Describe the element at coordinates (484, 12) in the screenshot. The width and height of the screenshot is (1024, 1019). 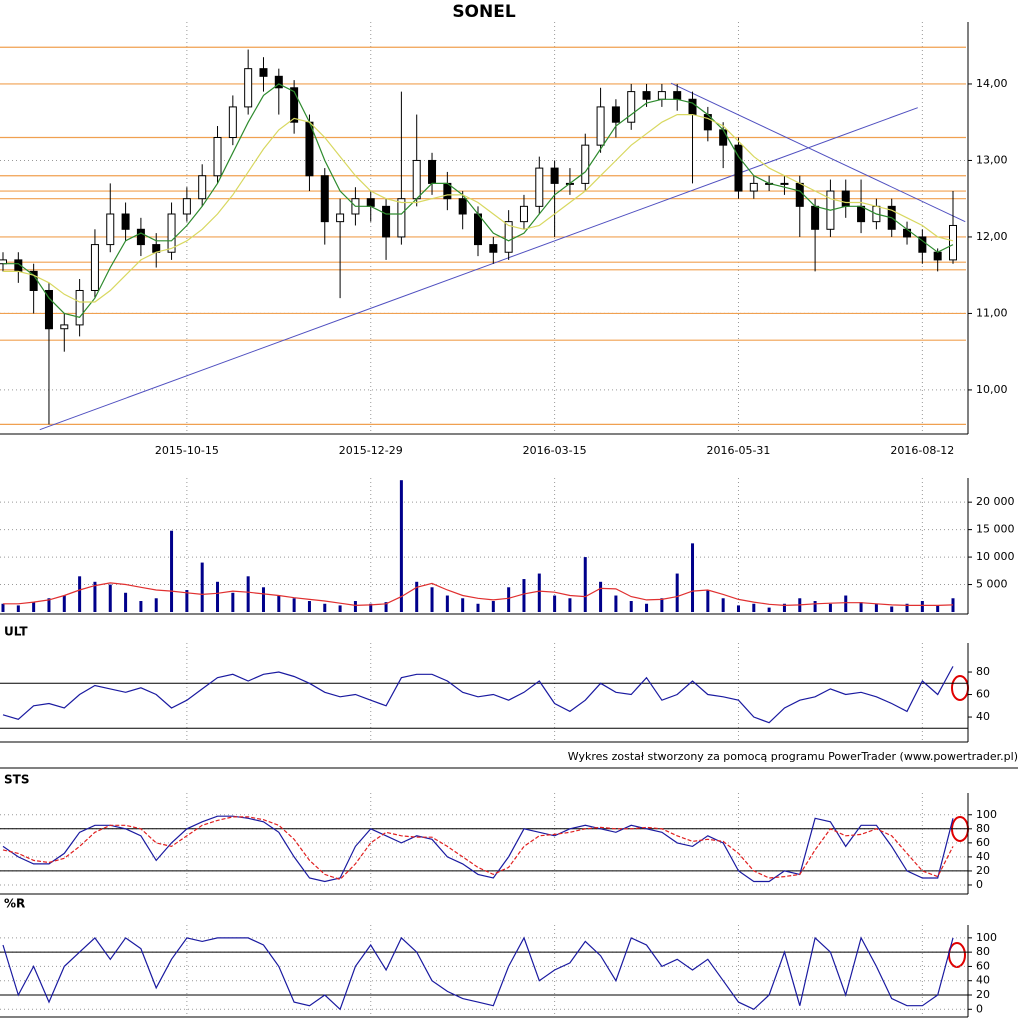
I see `panel-title: SONEL` at that location.